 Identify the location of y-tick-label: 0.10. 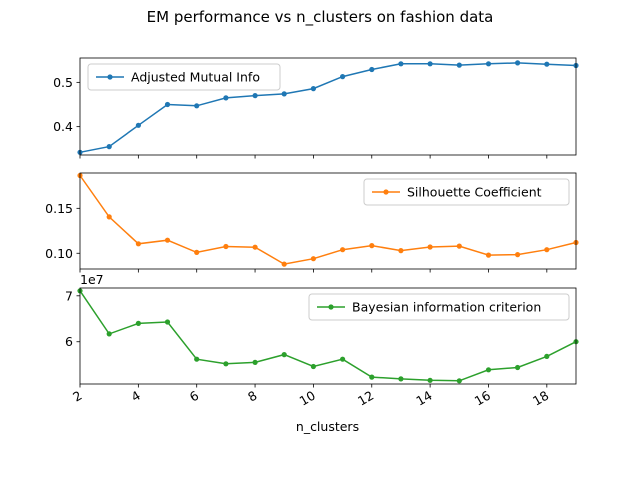
(59, 253).